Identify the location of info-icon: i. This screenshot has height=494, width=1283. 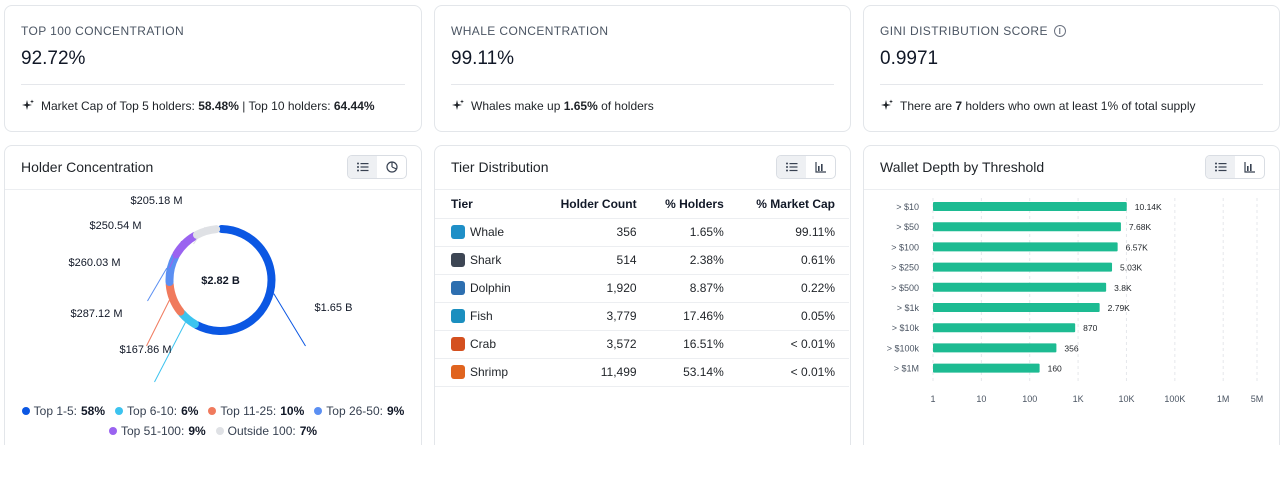
(1059, 31).